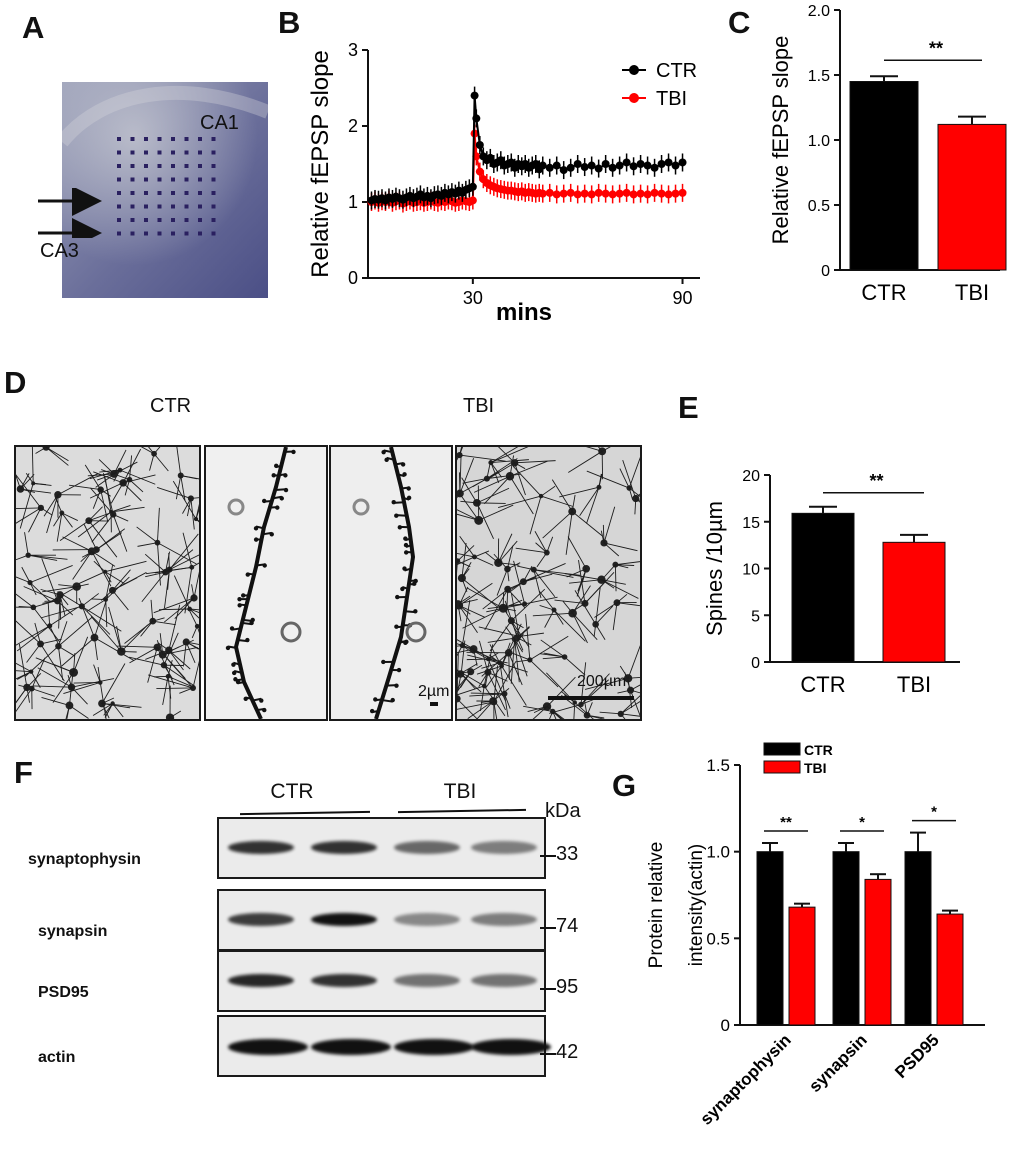 This screenshot has width=1020, height=1150. I want to click on dendrite-shaft, so click(260, 583).